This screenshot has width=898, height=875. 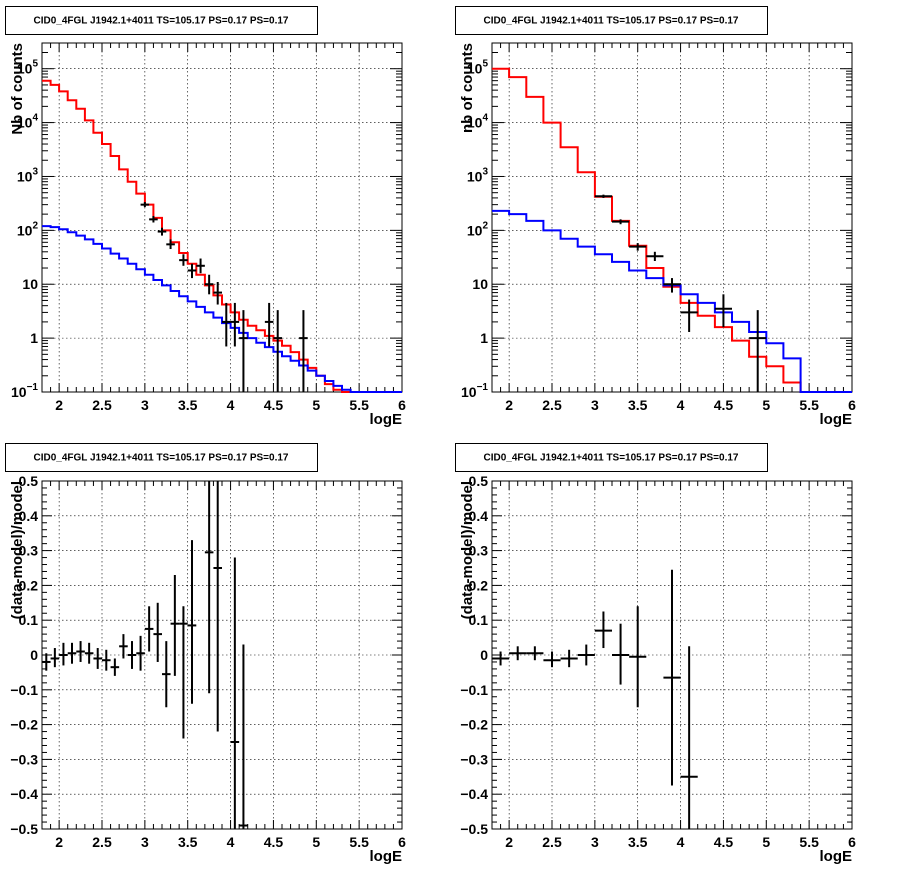 I want to click on y-tick-label: 10, so click(x=480, y=284).